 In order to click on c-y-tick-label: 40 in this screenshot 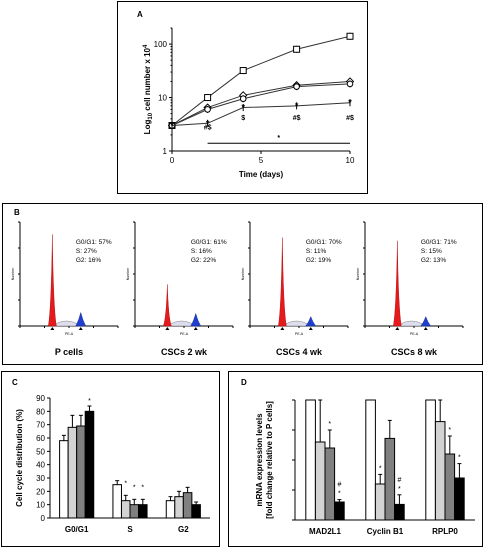, I will do `click(40, 465)`.